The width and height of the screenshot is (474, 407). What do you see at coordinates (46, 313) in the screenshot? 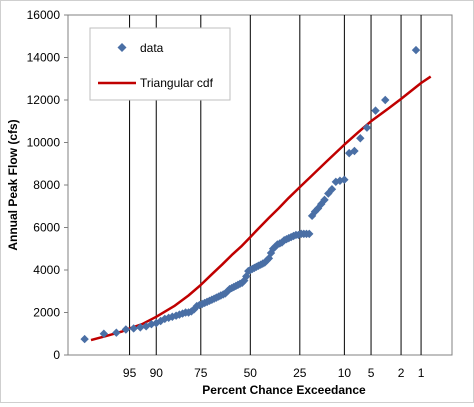
I see `y-tick-label-2000: 2000` at bounding box center [46, 313].